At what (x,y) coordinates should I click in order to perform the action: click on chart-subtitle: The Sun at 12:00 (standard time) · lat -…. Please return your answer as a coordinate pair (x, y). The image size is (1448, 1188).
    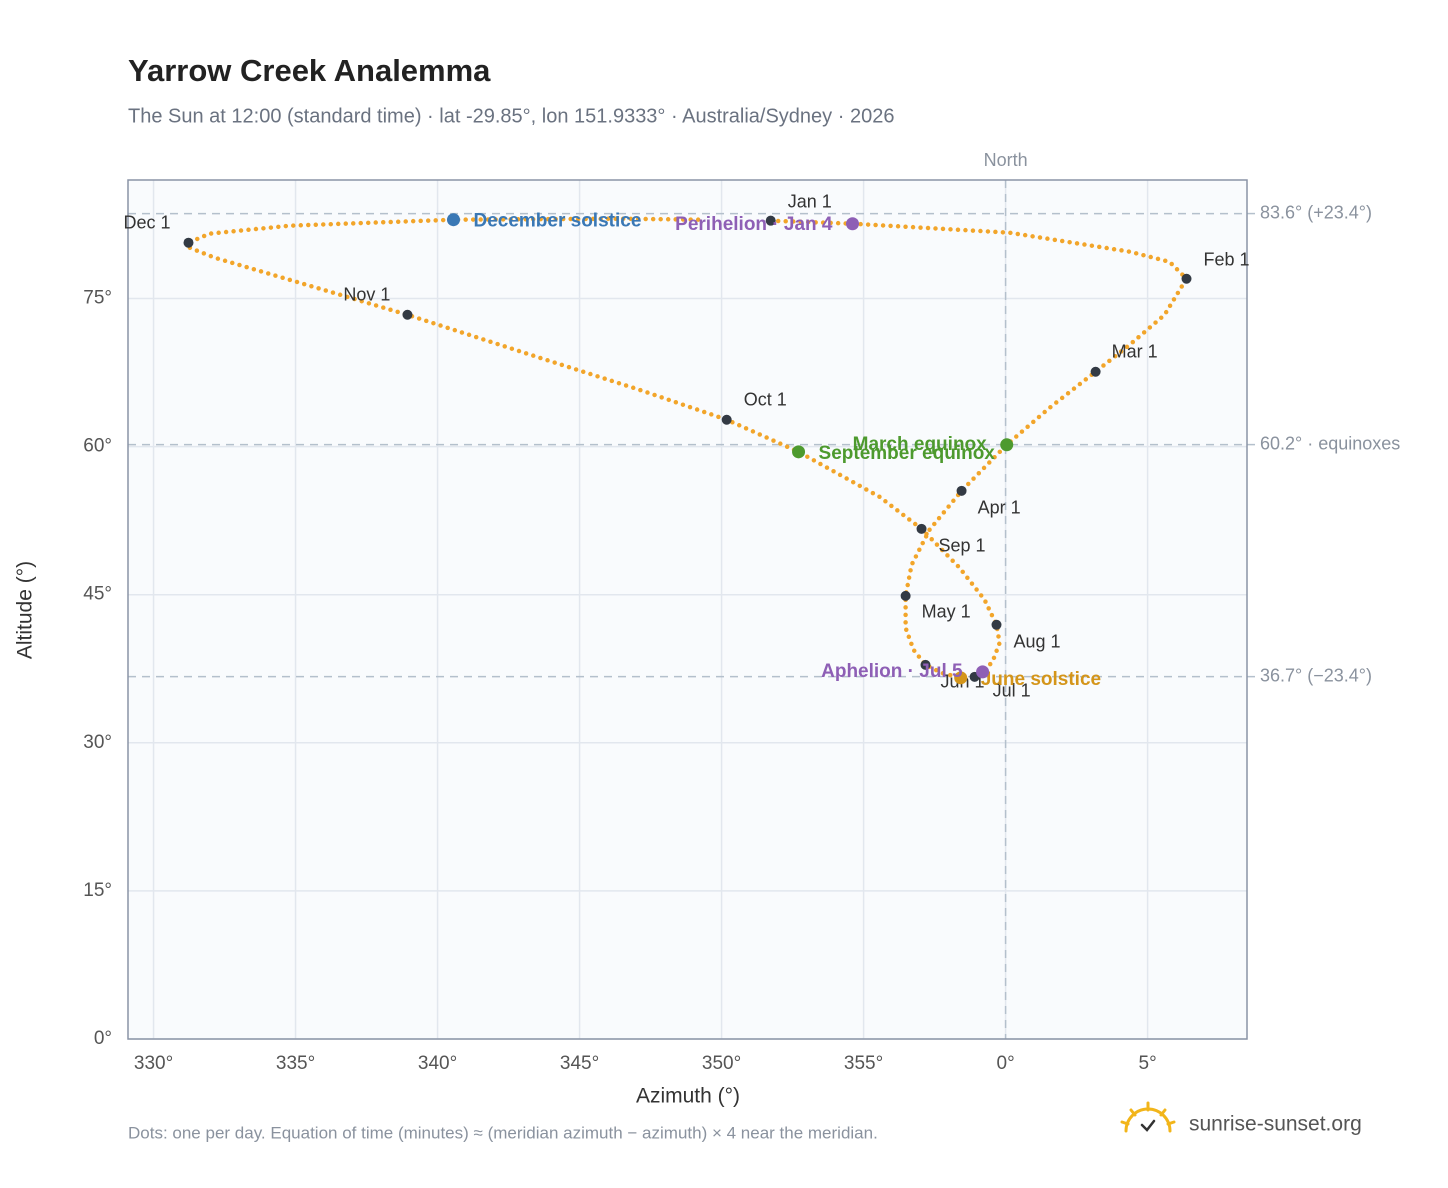
    Looking at the image, I should click on (511, 116).